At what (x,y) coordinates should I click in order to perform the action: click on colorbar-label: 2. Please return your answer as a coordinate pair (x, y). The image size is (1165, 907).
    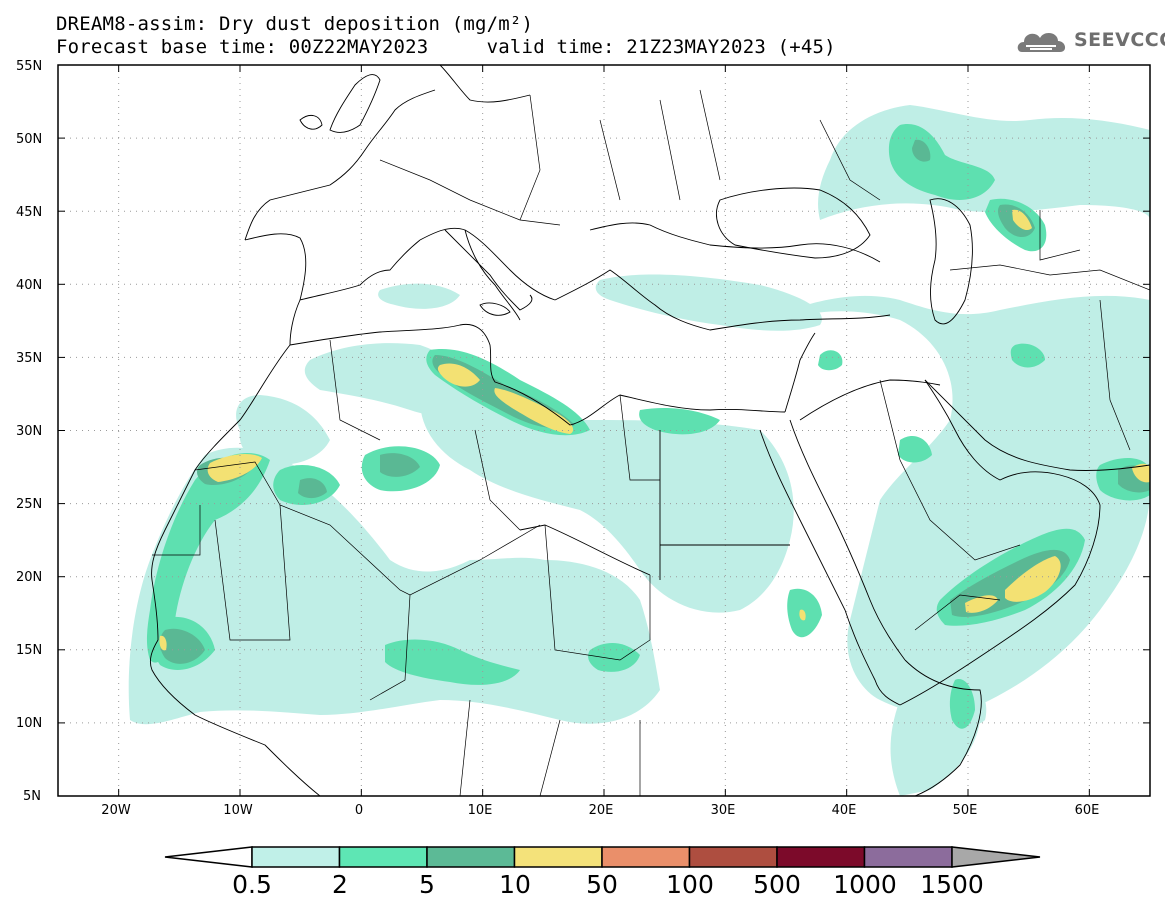
    Looking at the image, I should click on (340, 884).